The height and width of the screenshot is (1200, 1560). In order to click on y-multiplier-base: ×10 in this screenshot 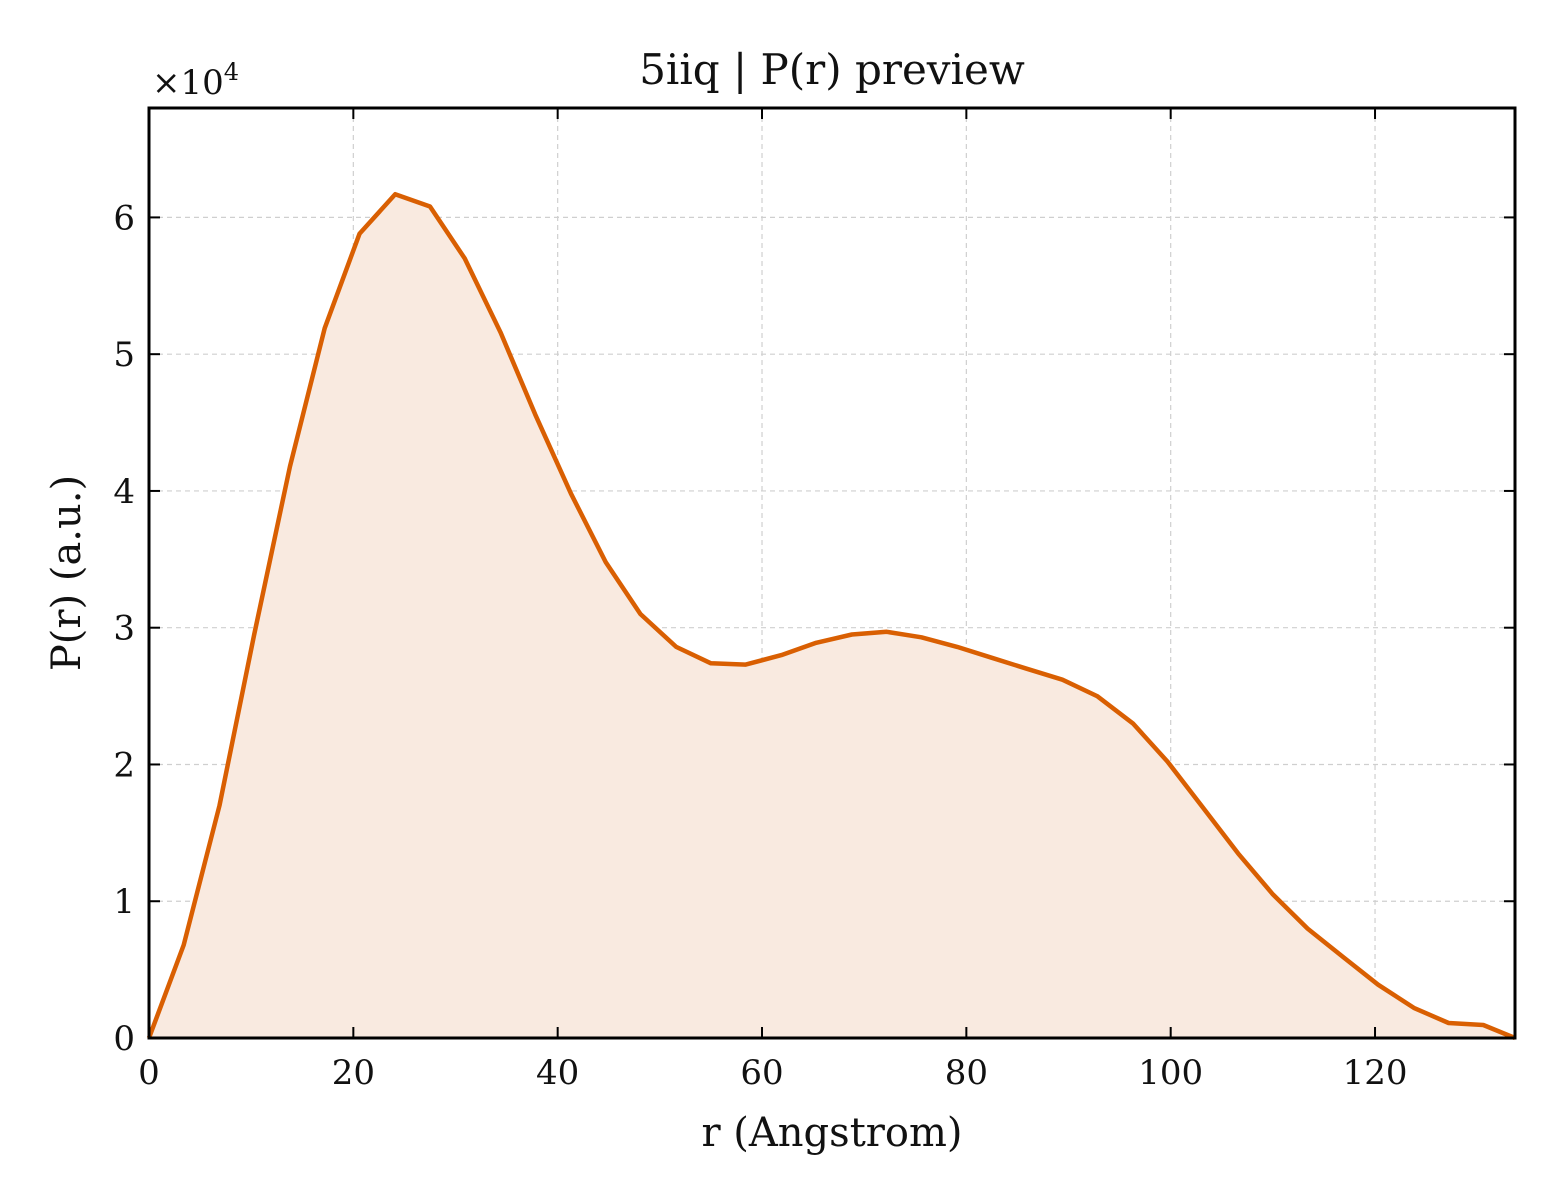, I will do `click(188, 83)`.